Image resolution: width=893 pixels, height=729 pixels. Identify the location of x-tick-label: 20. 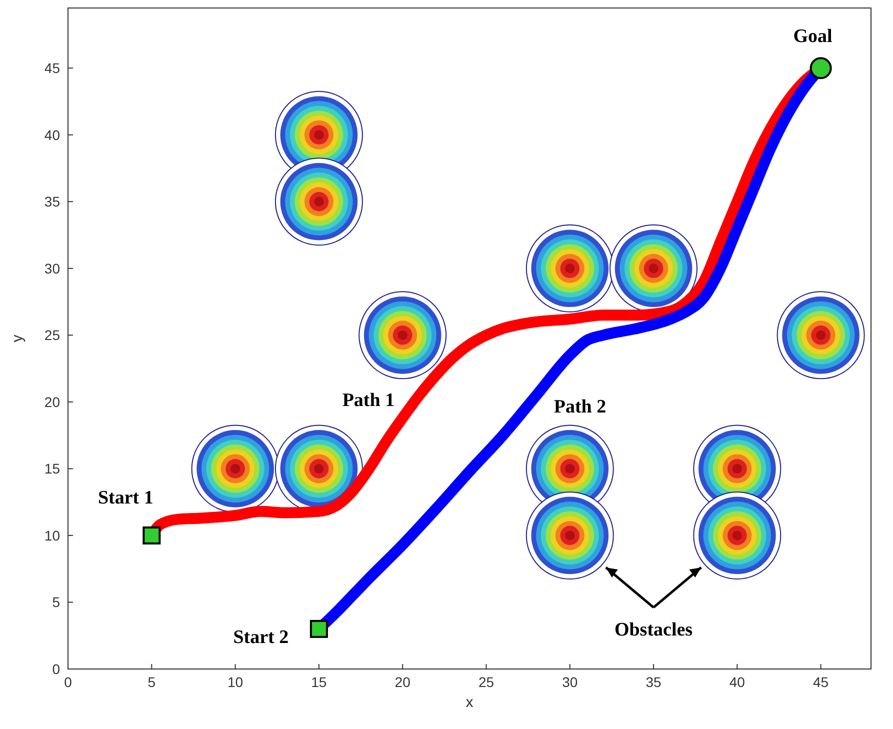
(402, 682).